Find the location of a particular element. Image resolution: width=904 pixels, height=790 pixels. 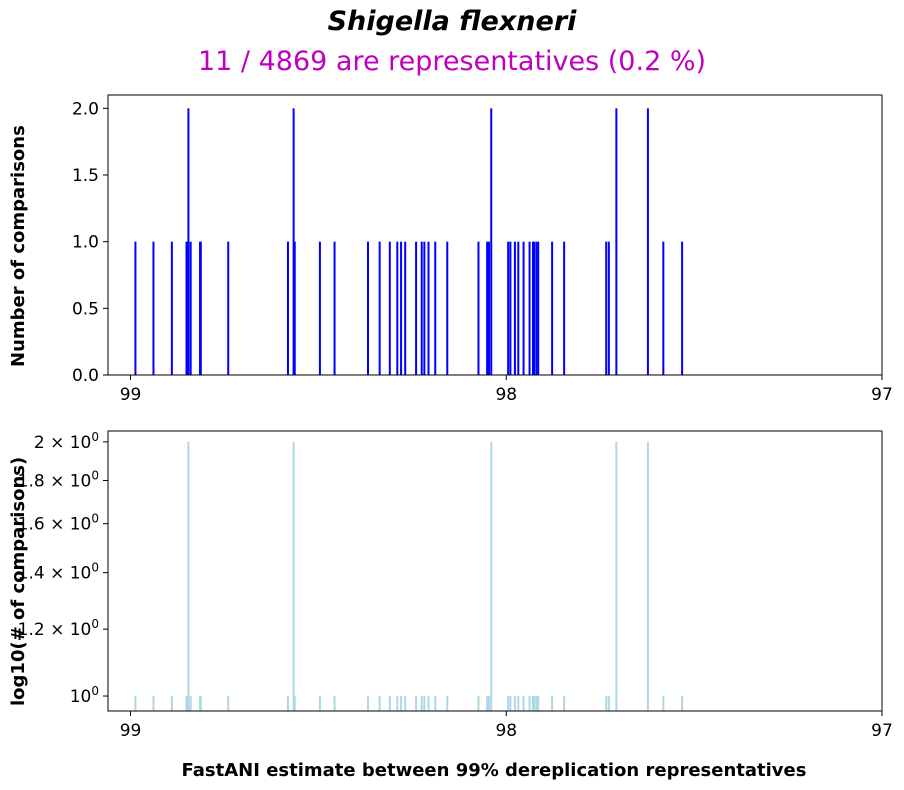

x-tick-label: 98 is located at coordinates (506, 395).